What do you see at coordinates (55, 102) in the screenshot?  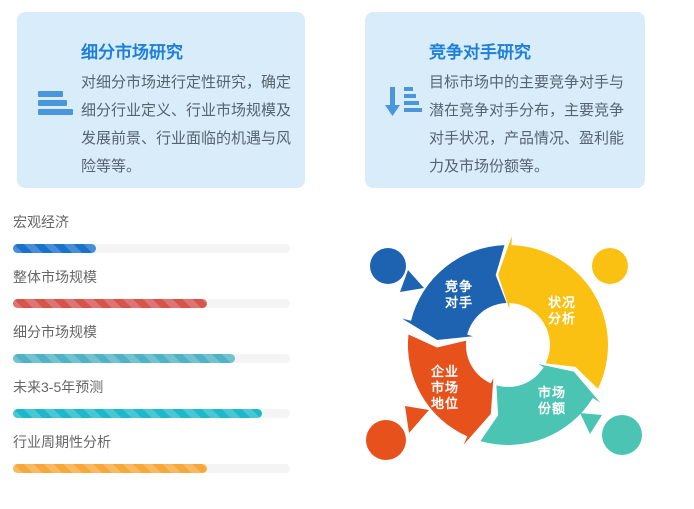 I see `list-lines-icon` at bounding box center [55, 102].